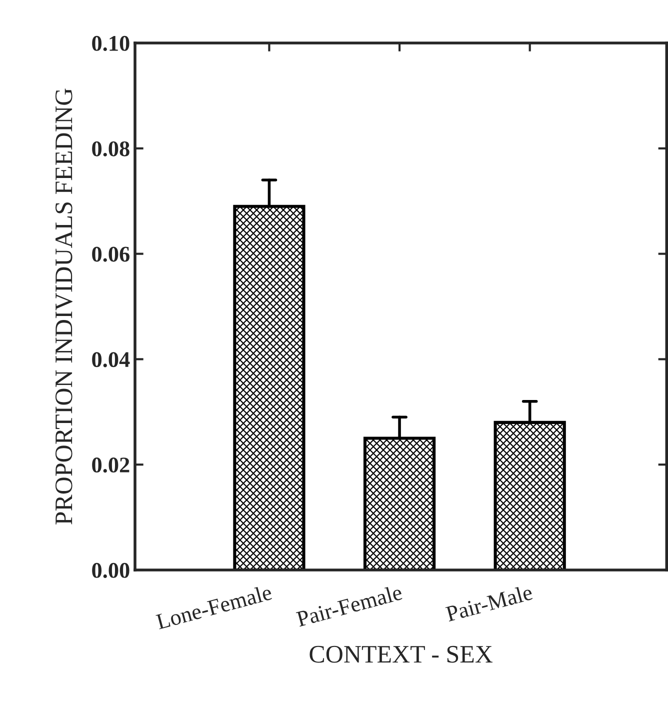 The width and height of the screenshot is (668, 704). I want to click on y-axis-title: PROPORTION INDIVIDUALS FEEDING, so click(63, 306).